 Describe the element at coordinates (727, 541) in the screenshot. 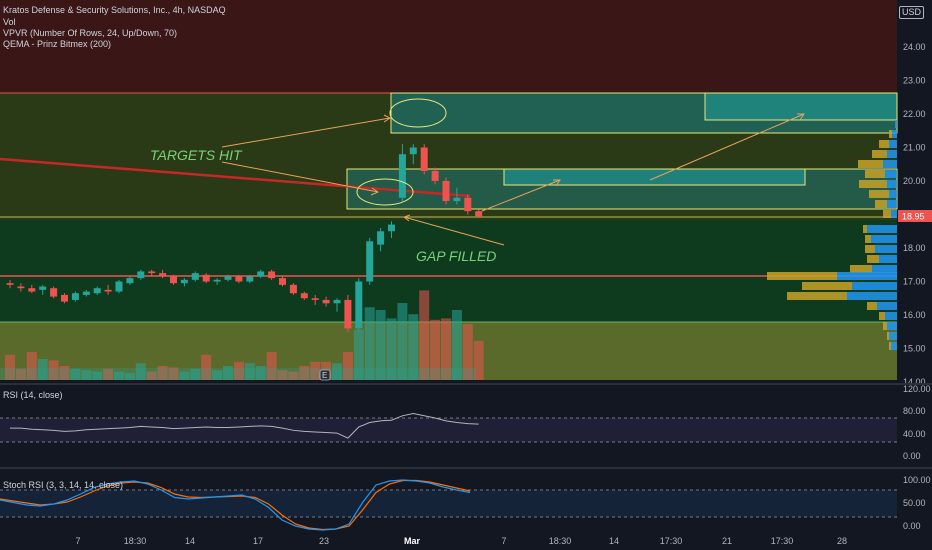

I see `time-tick-label: 21` at that location.